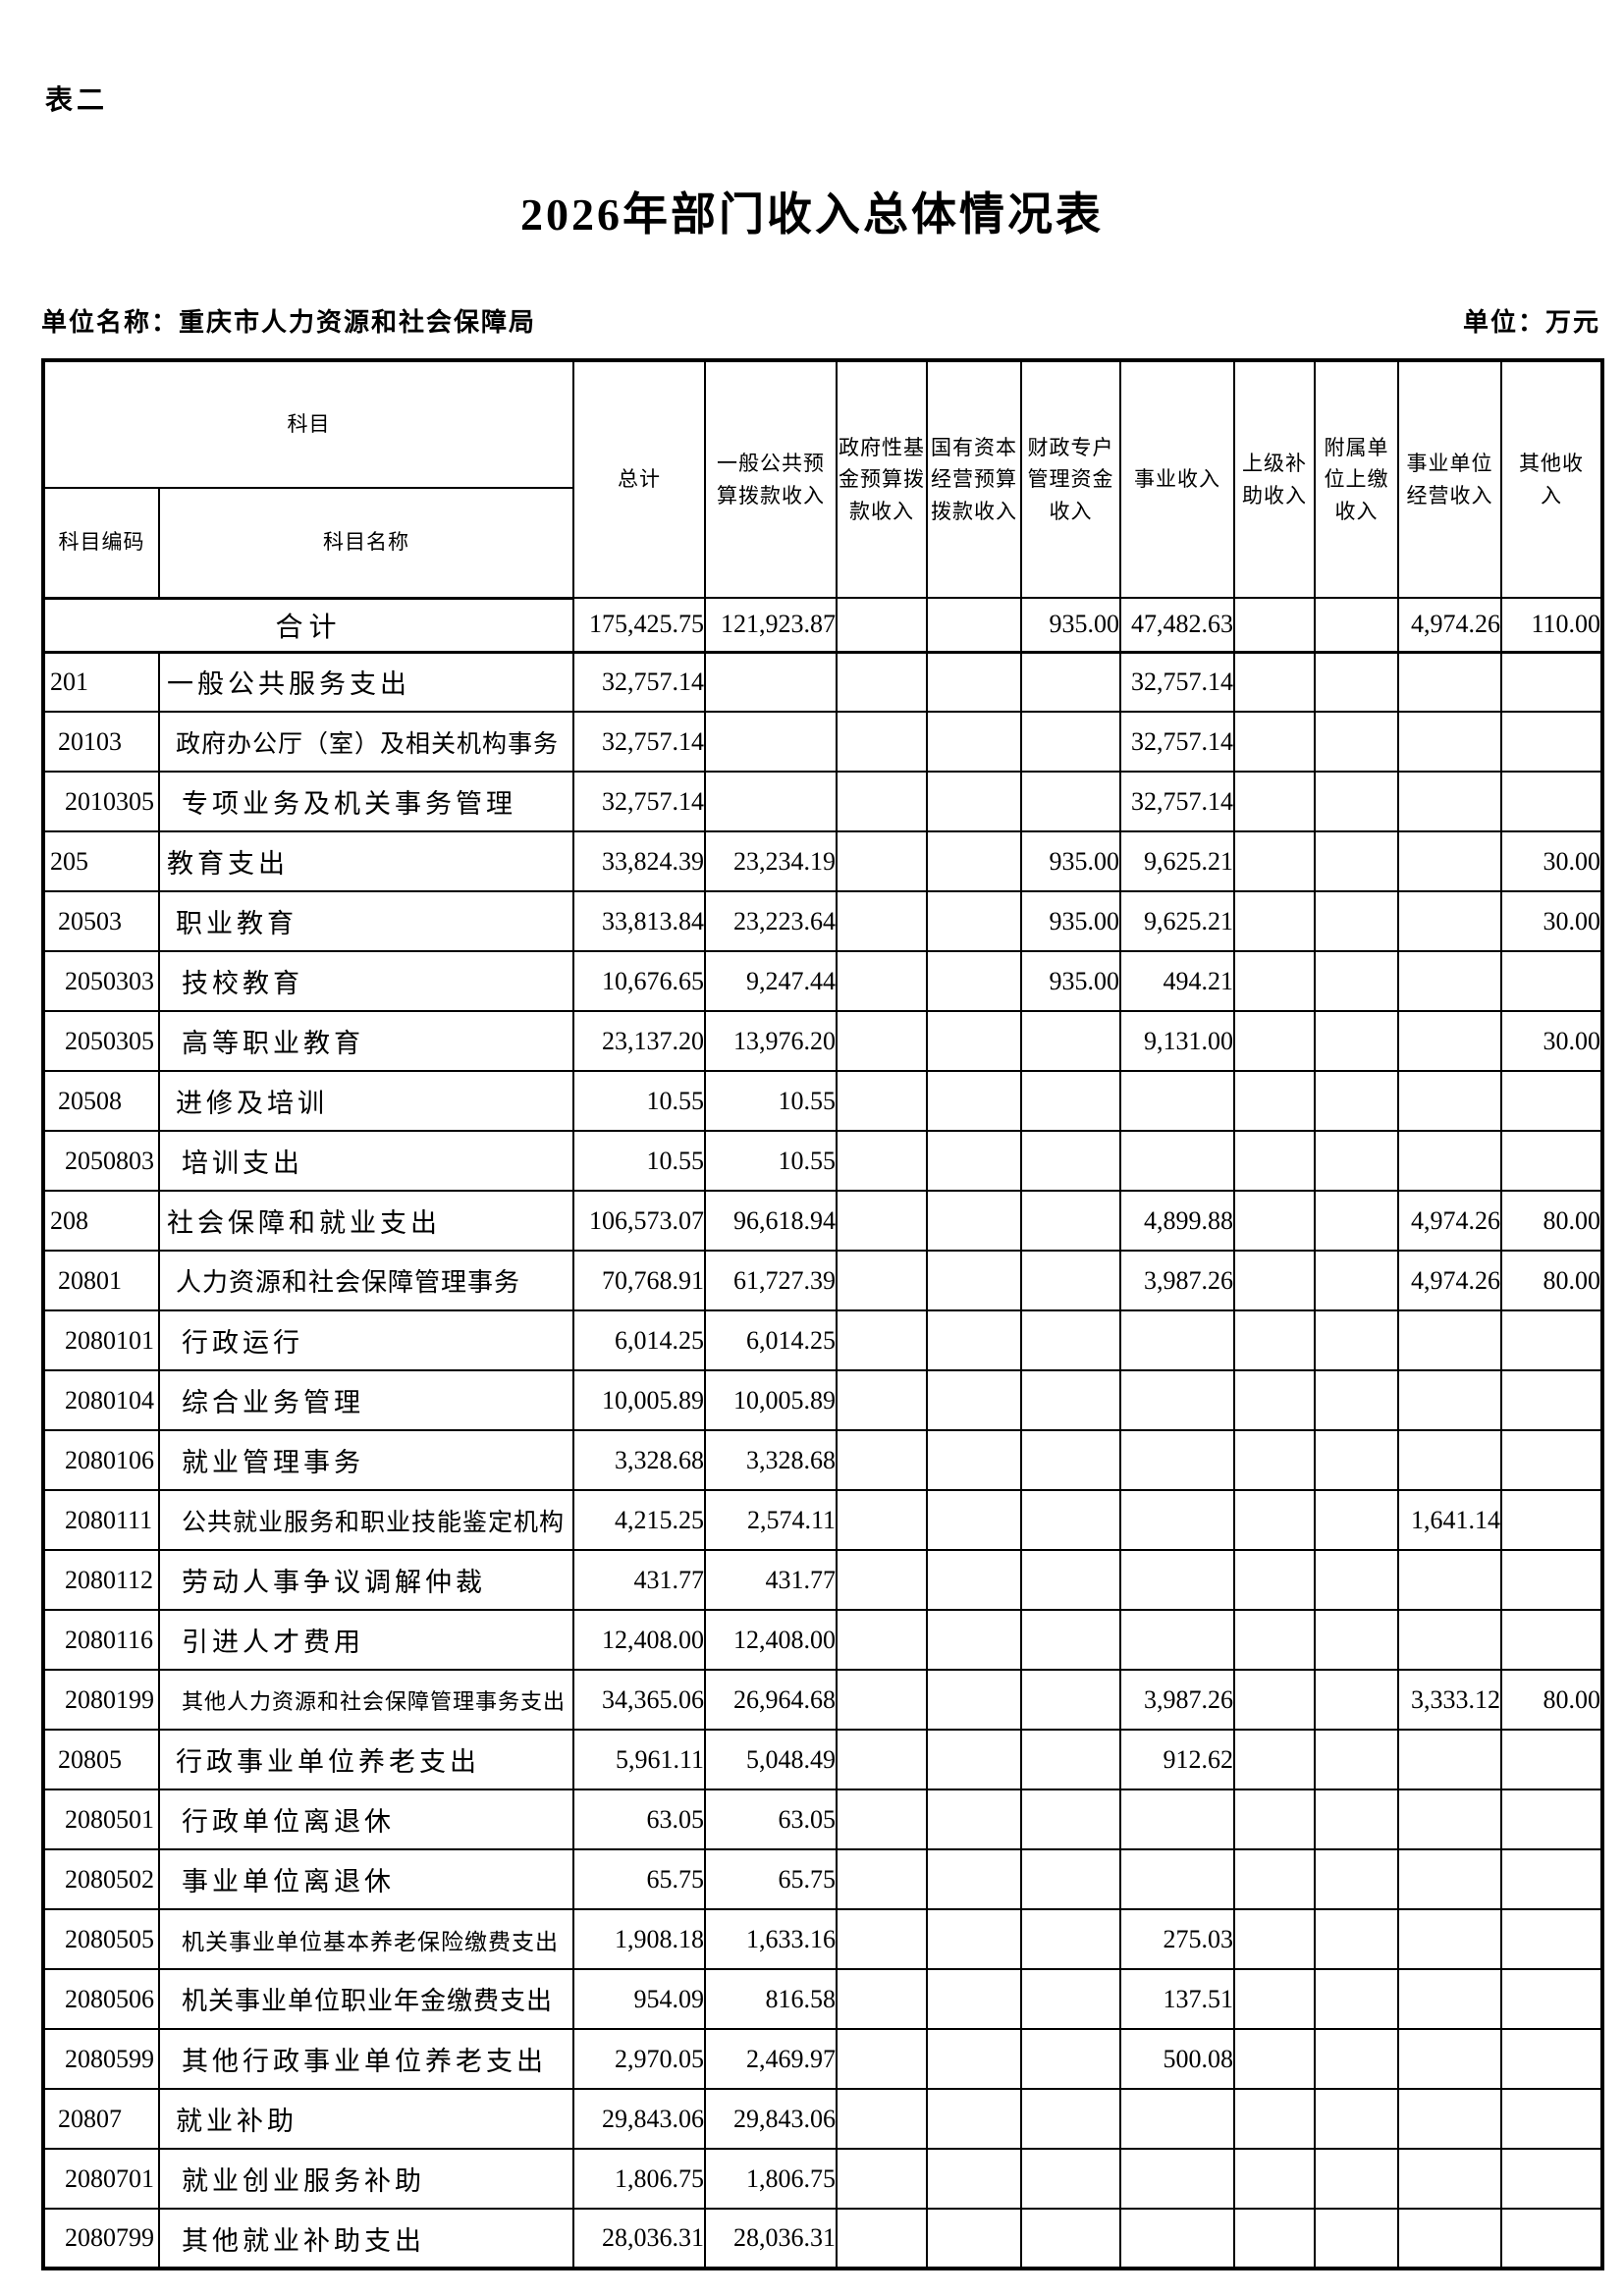  Describe the element at coordinates (639, 1999) in the screenshot. I see `value-cell: 954.09` at that location.